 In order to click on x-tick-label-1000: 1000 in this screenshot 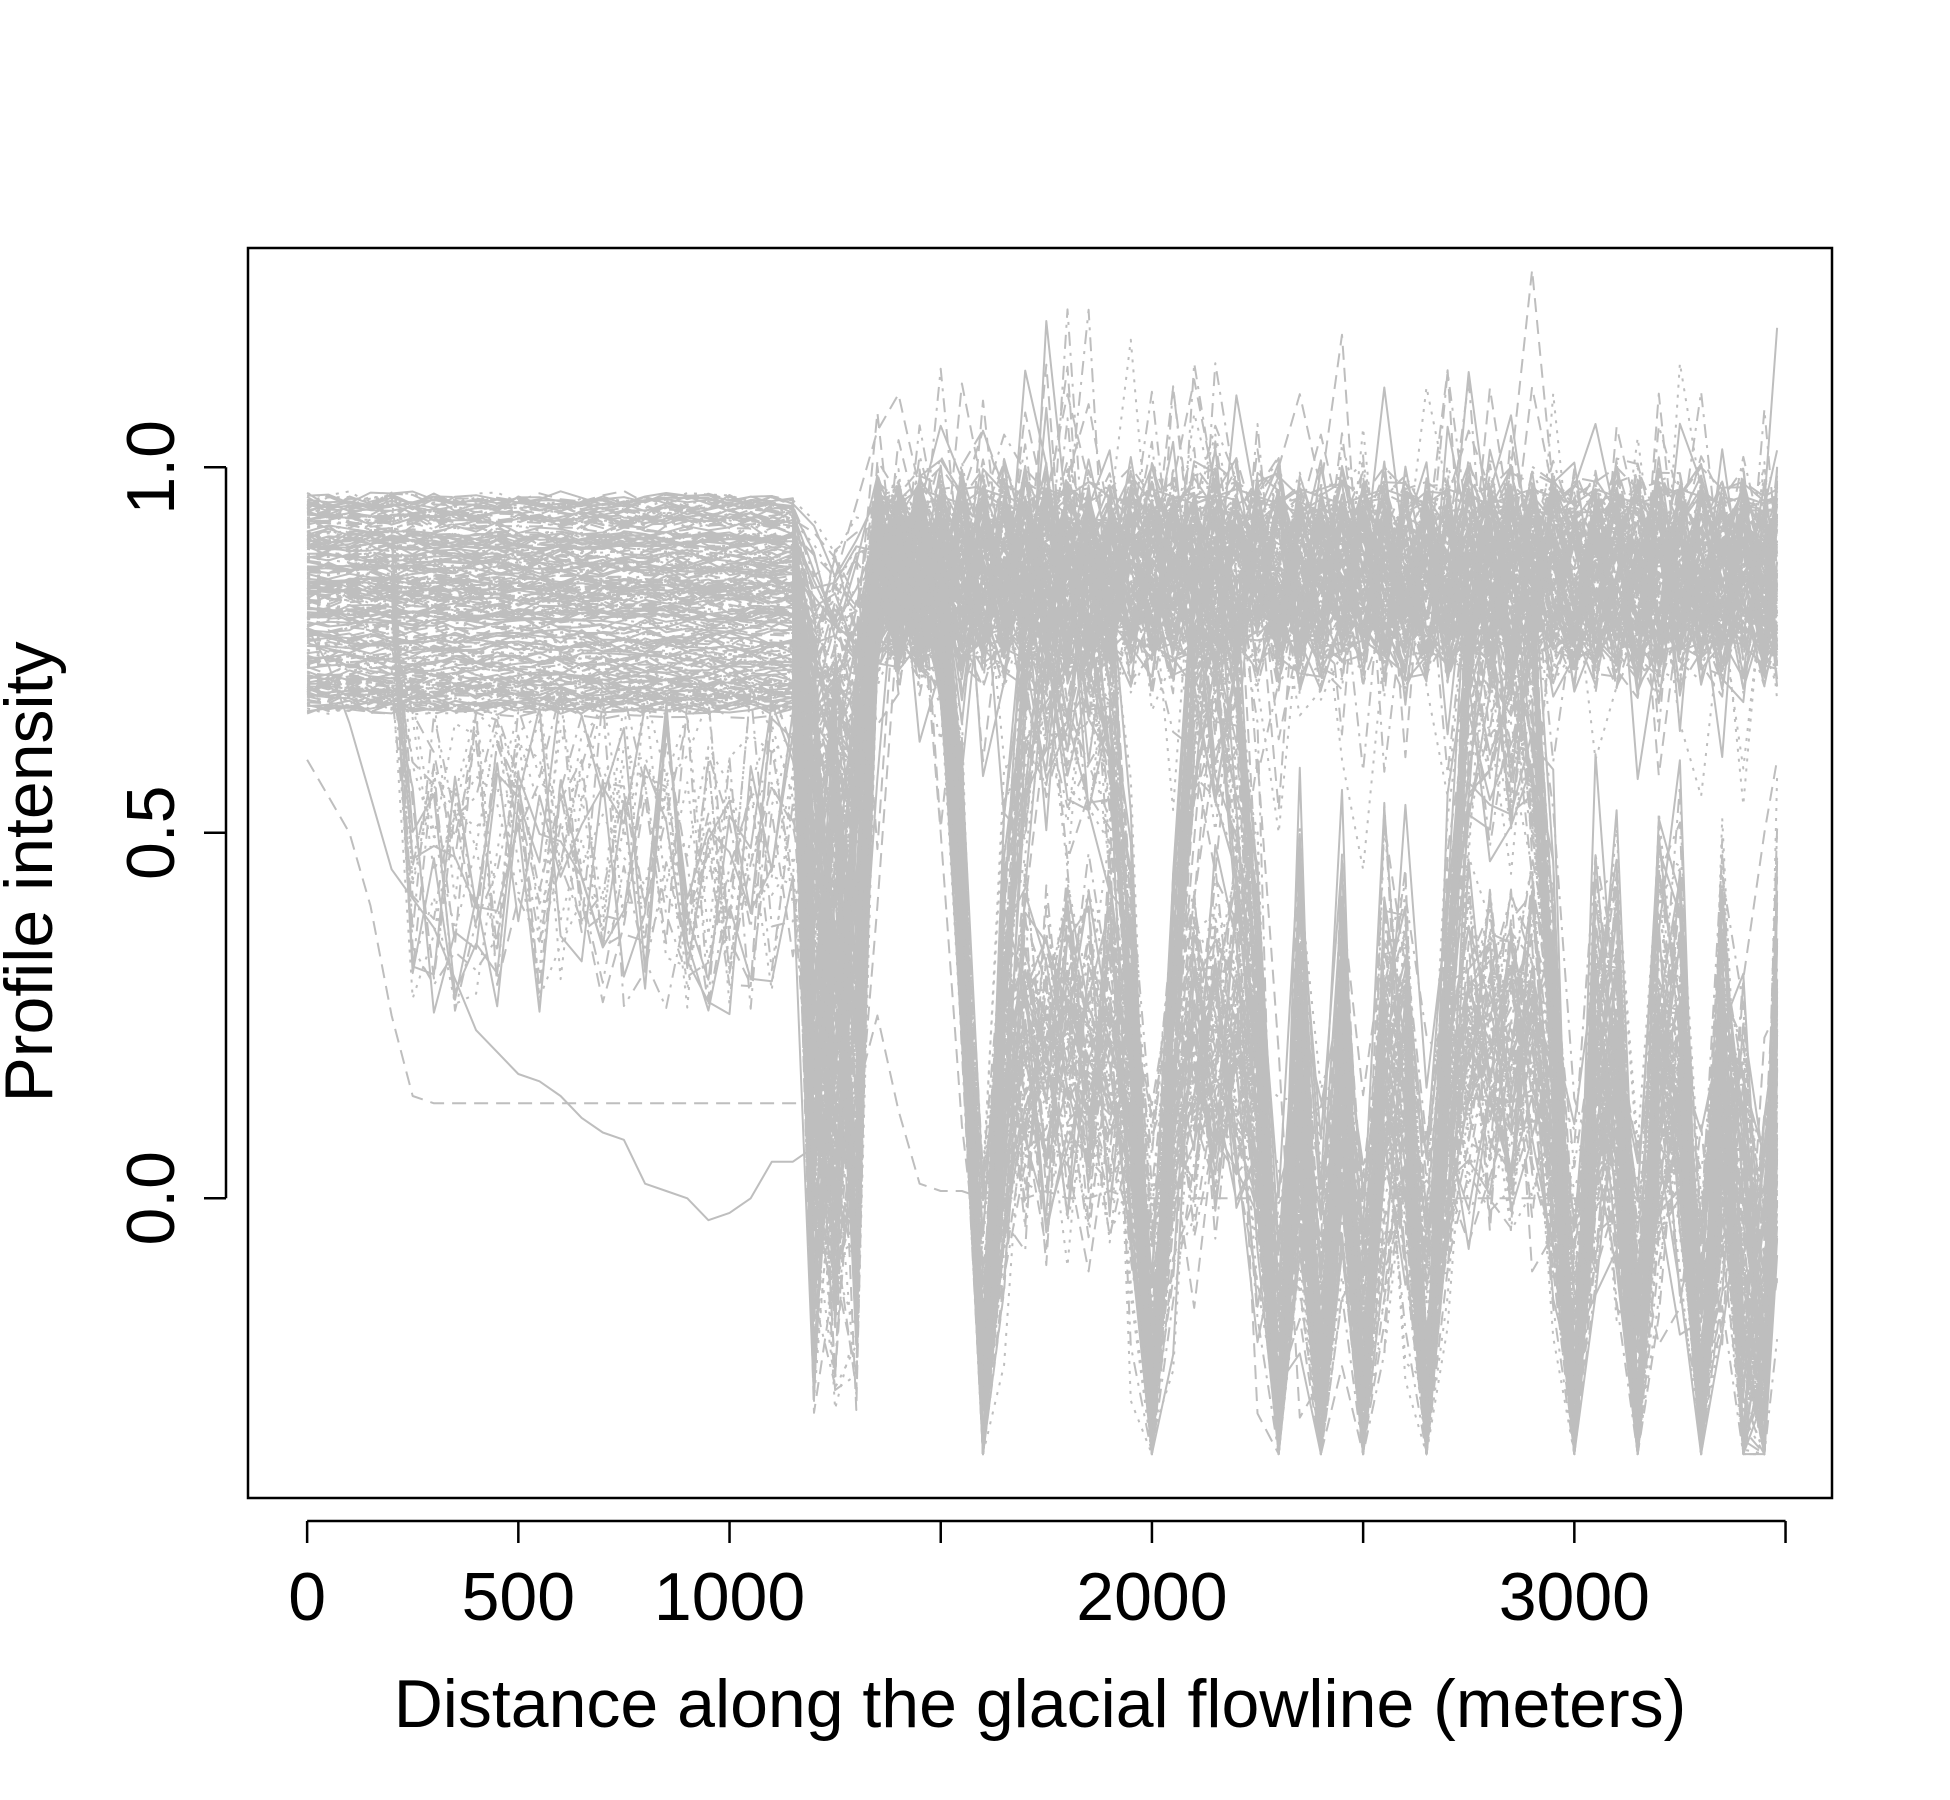, I will do `click(729, 1597)`.